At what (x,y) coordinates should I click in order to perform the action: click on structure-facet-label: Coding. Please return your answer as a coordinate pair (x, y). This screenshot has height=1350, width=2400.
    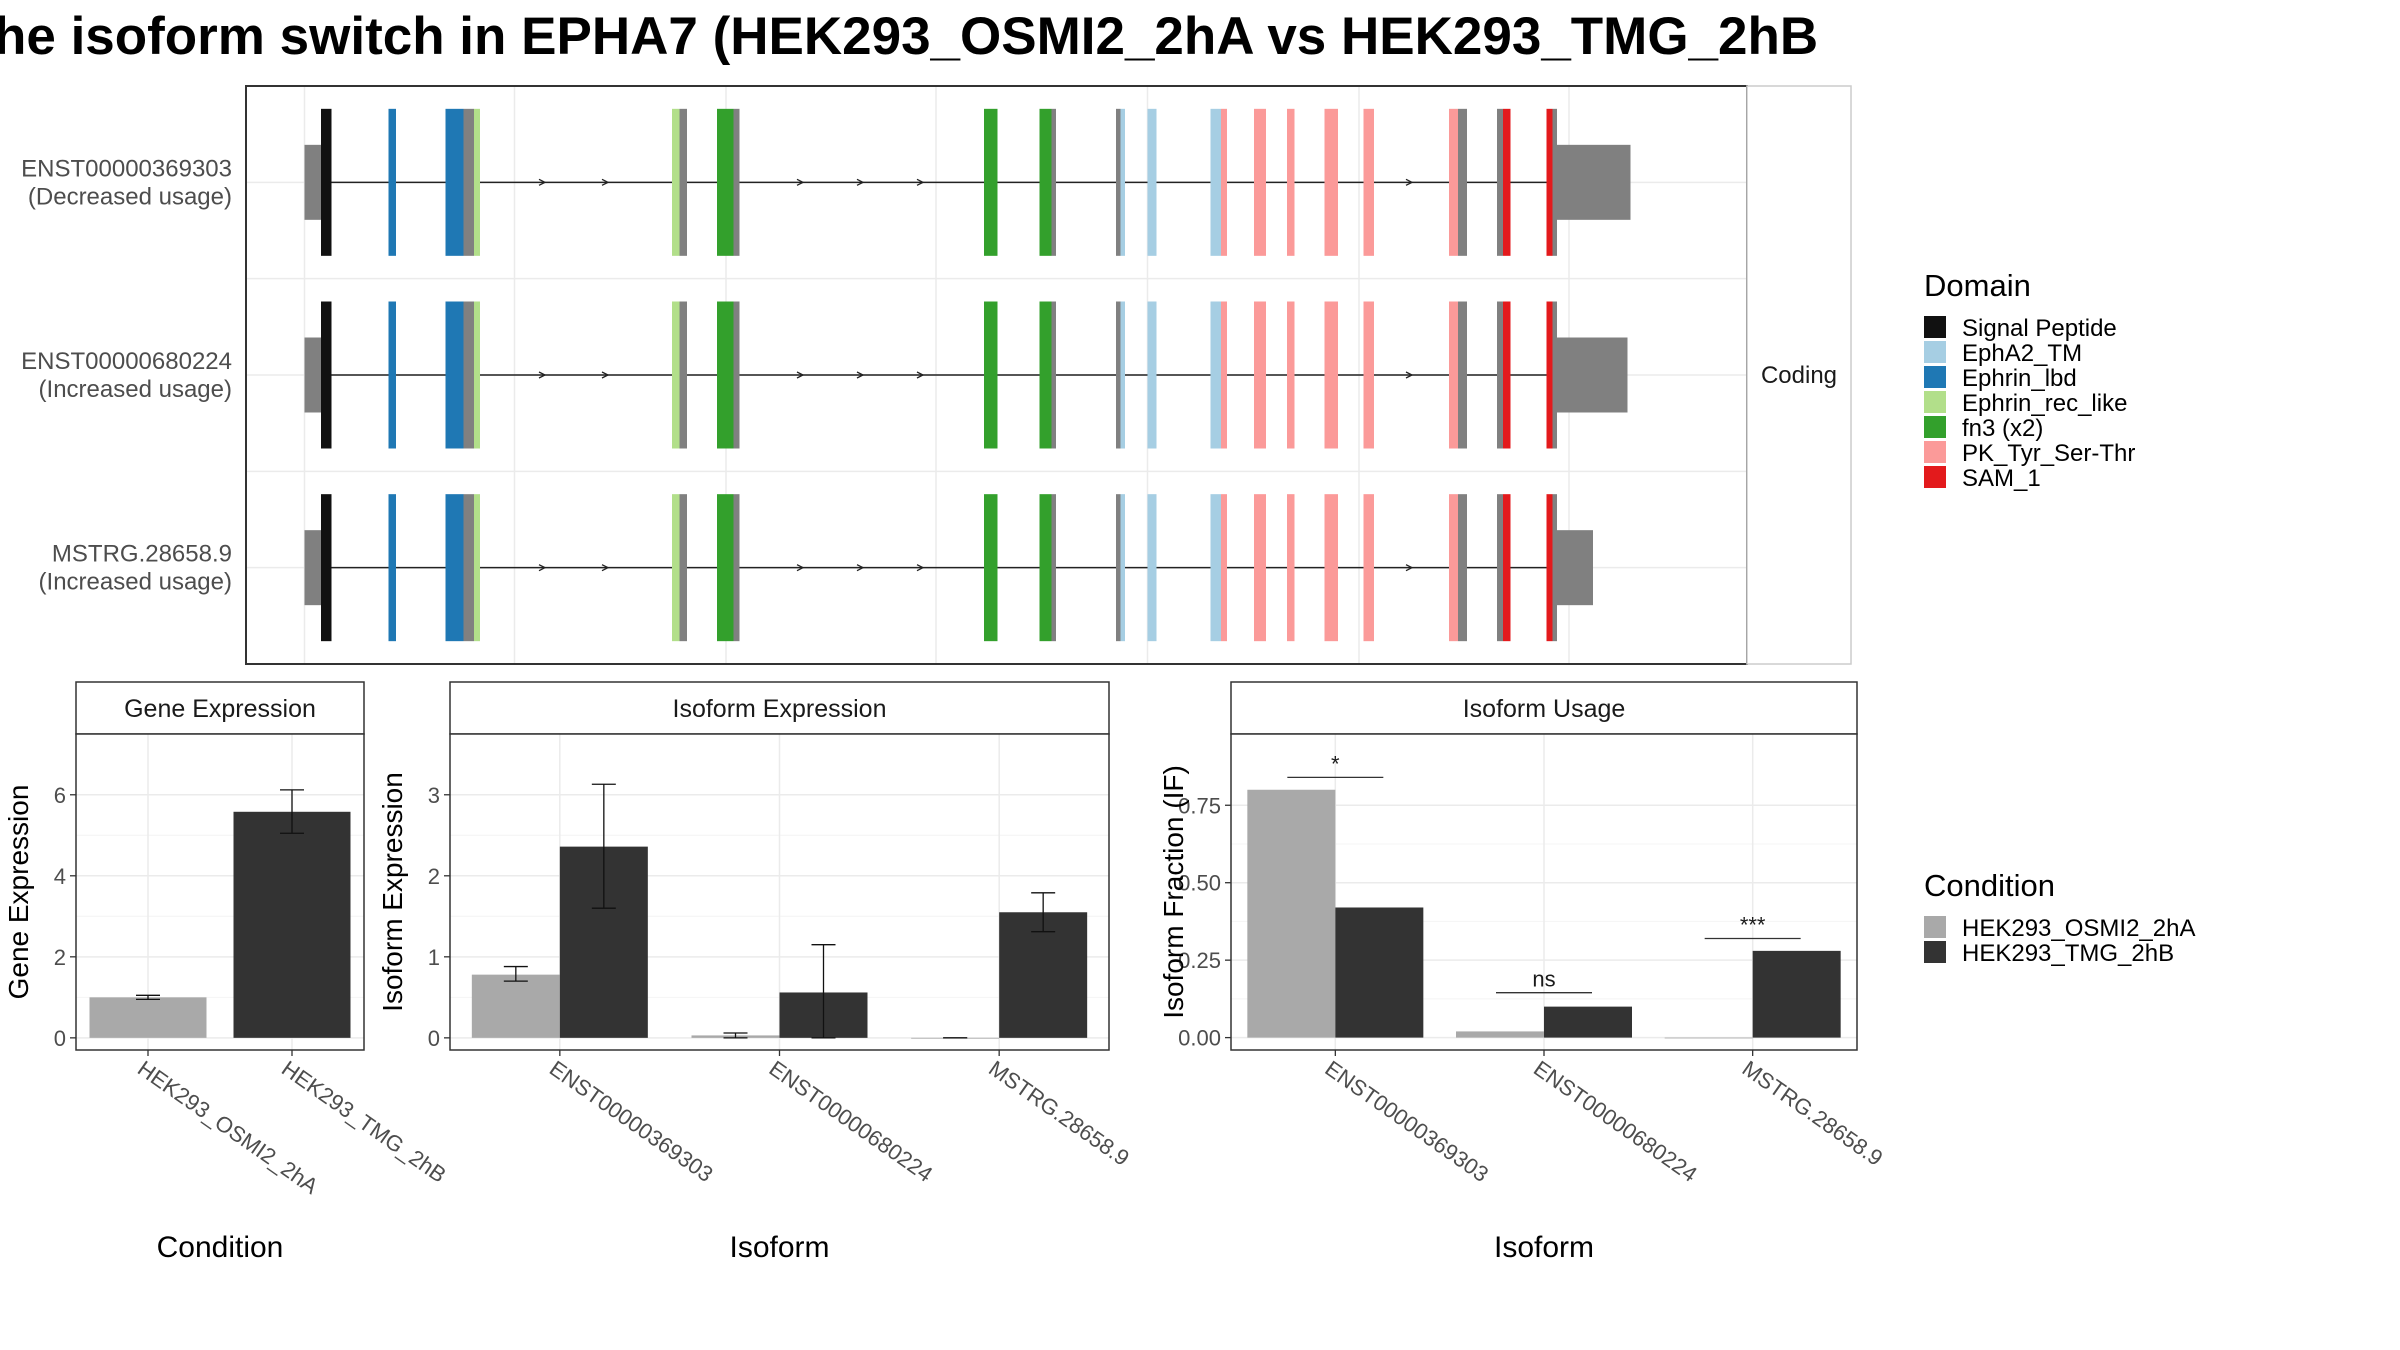
    Looking at the image, I should click on (1799, 375).